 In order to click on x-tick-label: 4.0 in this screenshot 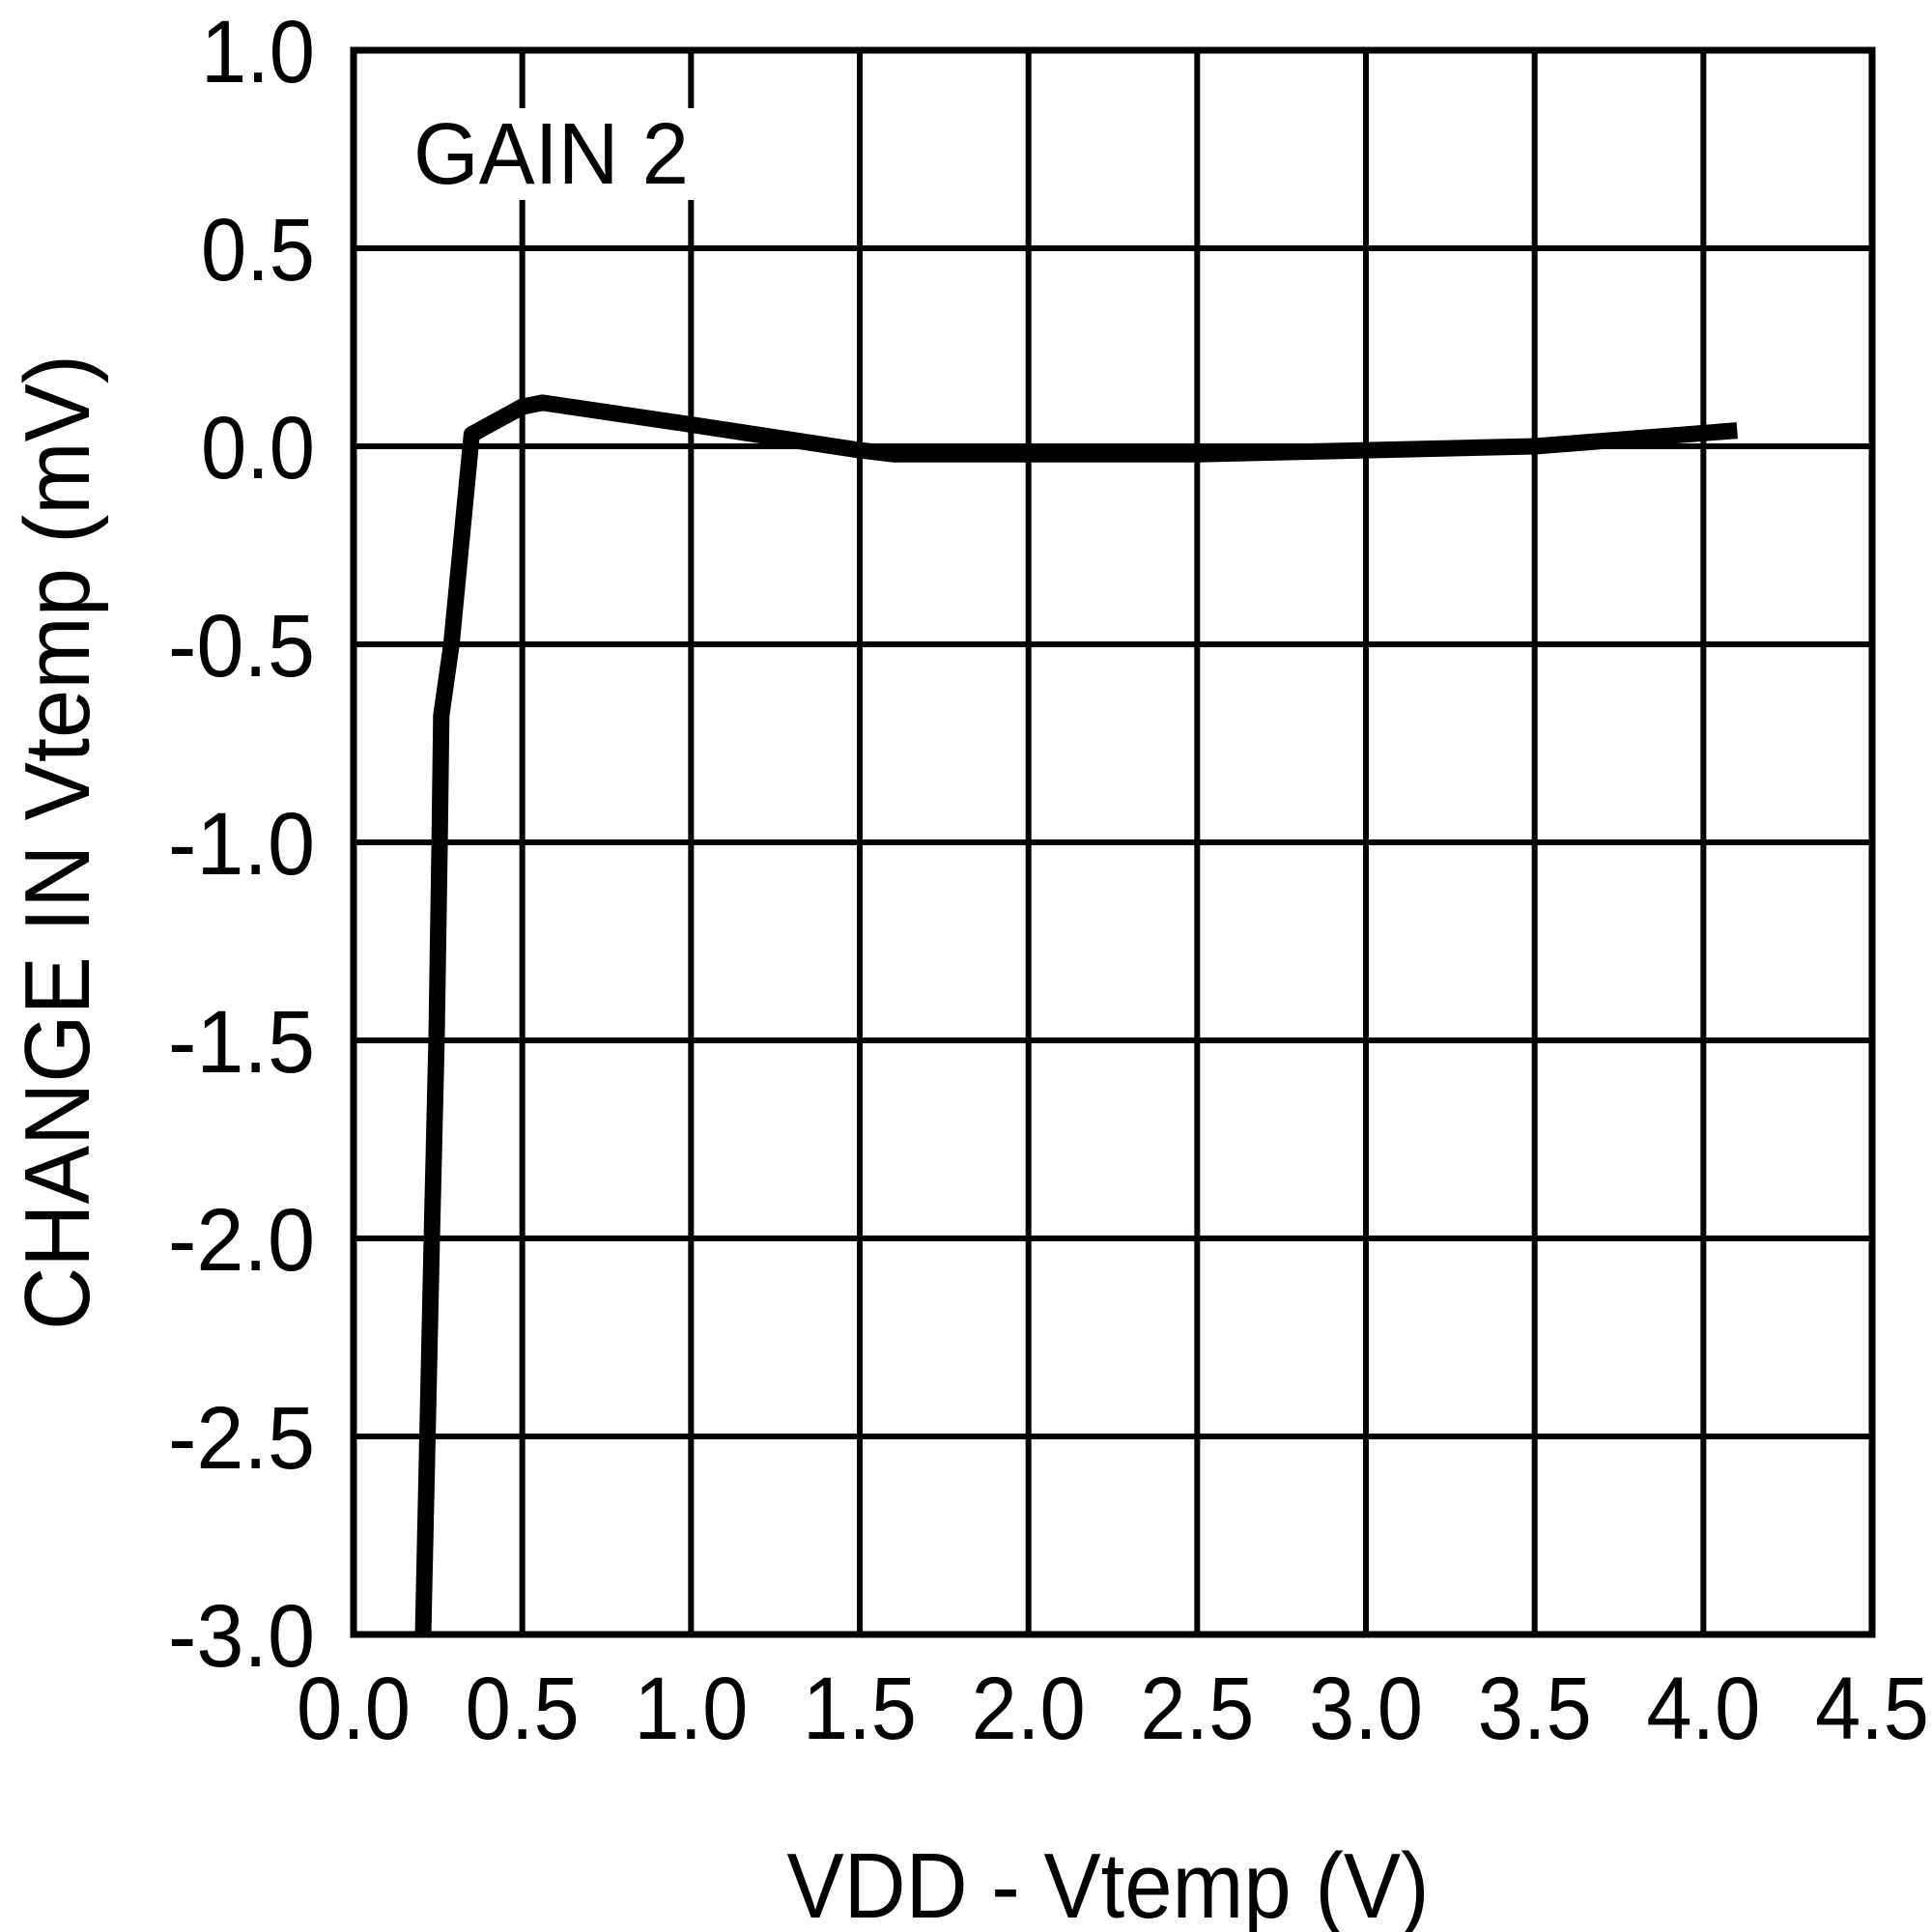, I will do `click(1703, 1709)`.